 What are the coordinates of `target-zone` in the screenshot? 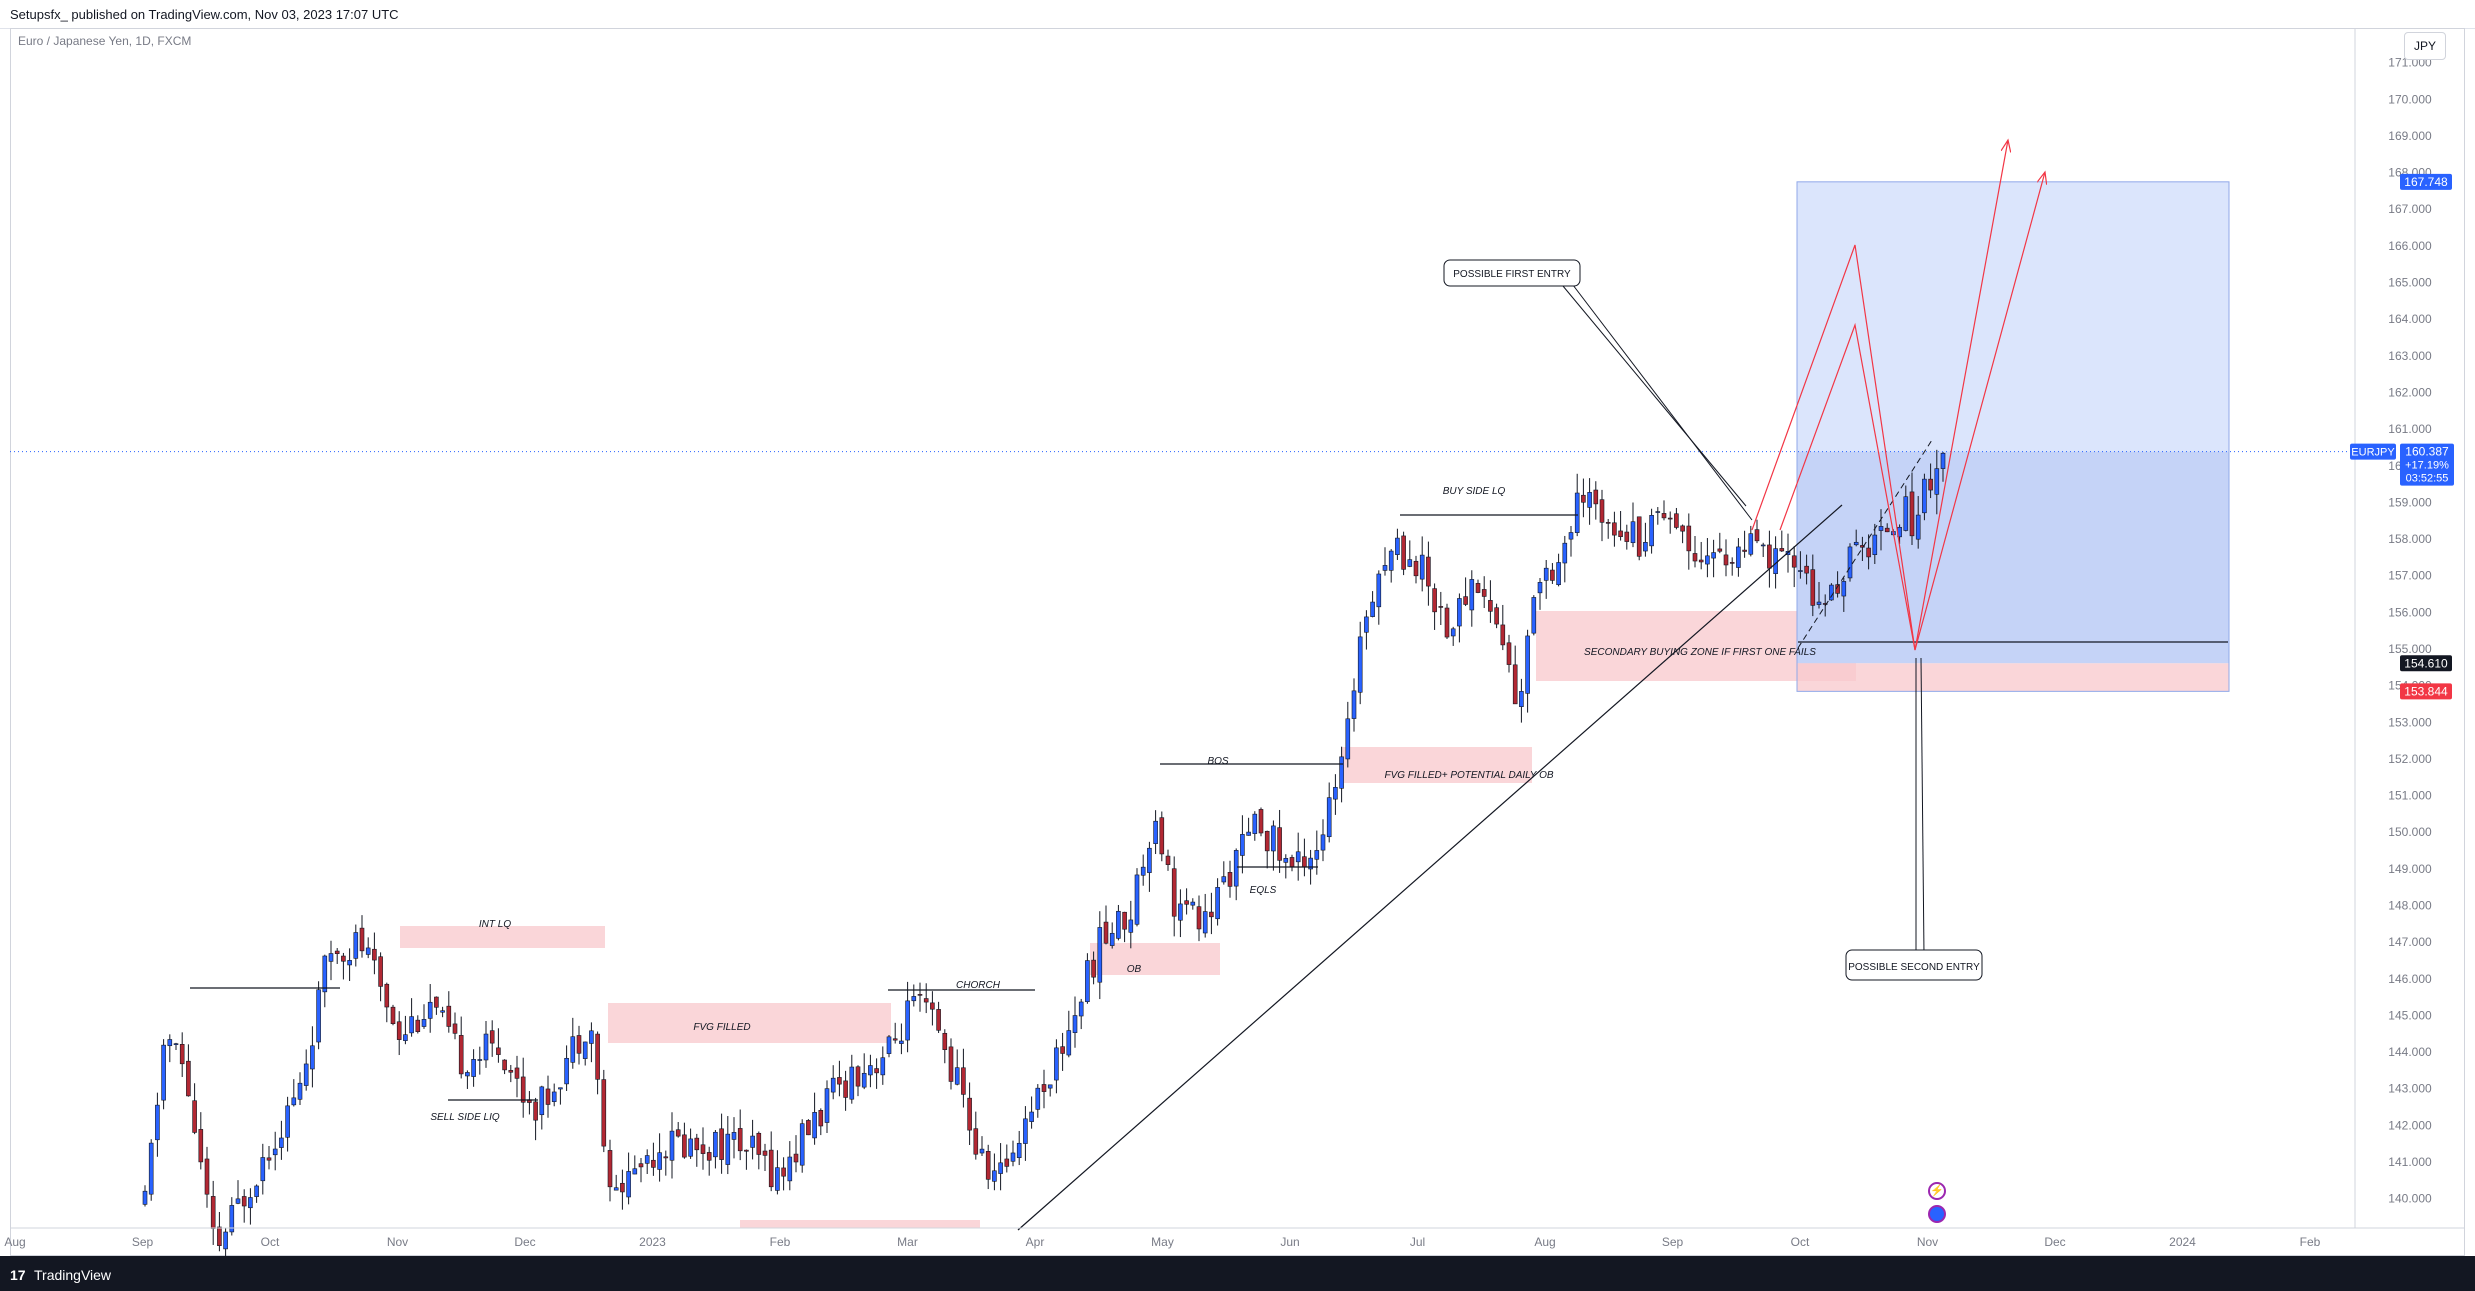 It's located at (2013, 557).